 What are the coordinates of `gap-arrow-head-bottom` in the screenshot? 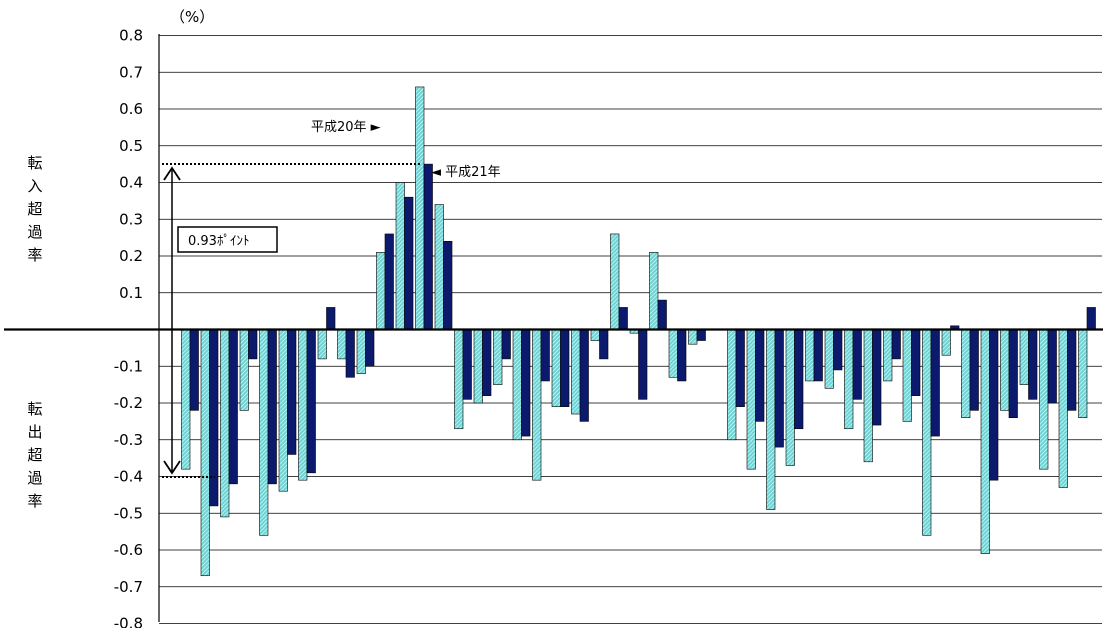 It's located at (172, 467).